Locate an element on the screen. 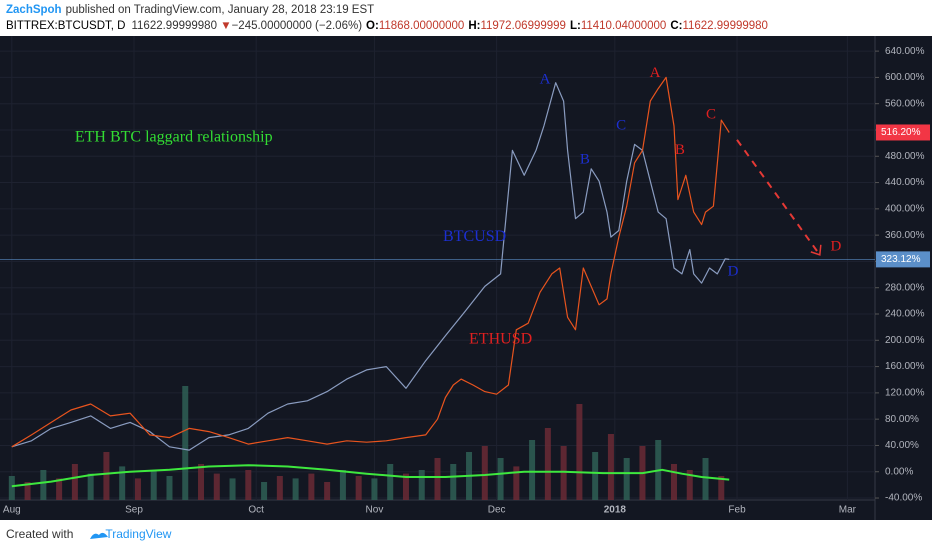 This screenshot has height=550, width=932. y-tick-label: 600.00% is located at coordinates (905, 77).